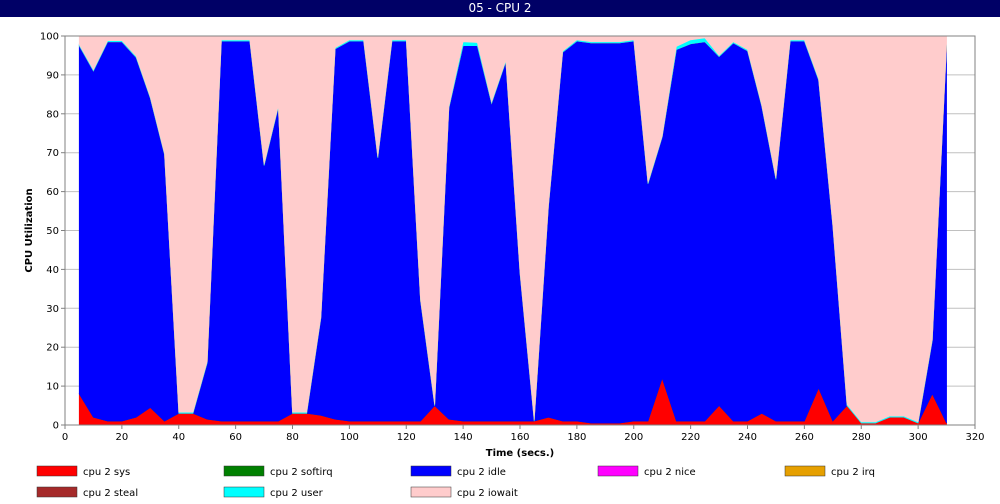 Image resolution: width=1000 pixels, height=504 pixels. Describe the element at coordinates (633, 437) in the screenshot. I see `x-tick-label: 200` at that location.